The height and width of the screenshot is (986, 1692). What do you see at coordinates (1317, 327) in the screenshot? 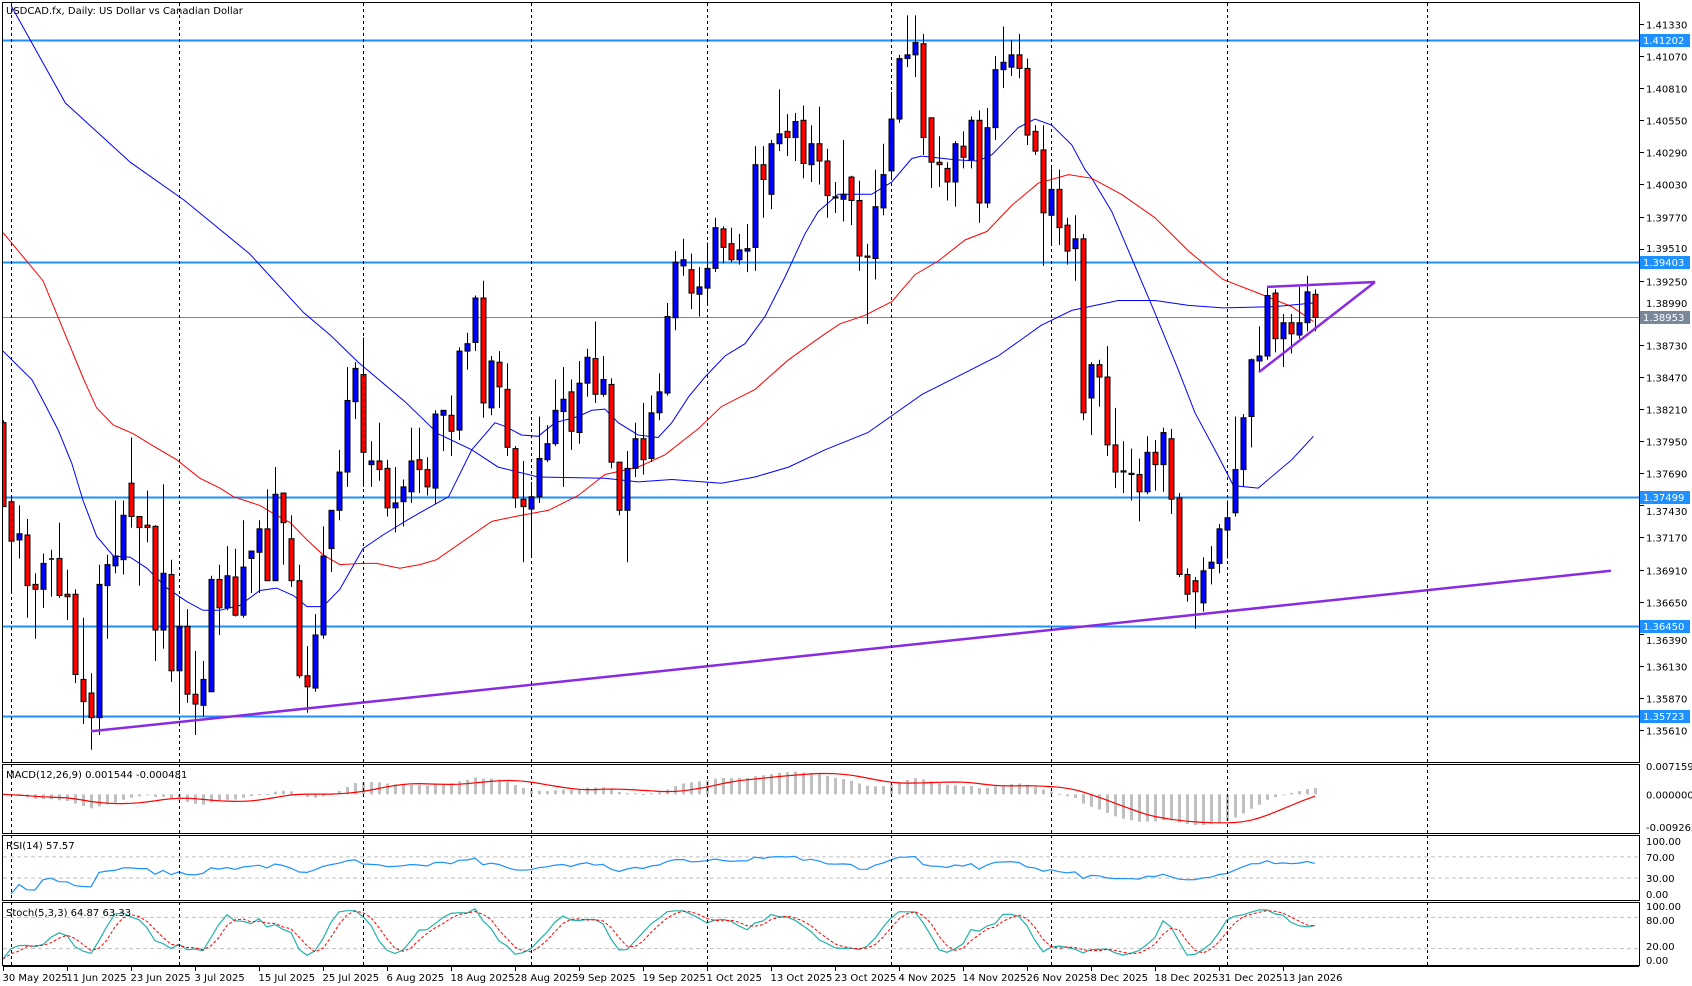
I see `trendline` at bounding box center [1317, 327].